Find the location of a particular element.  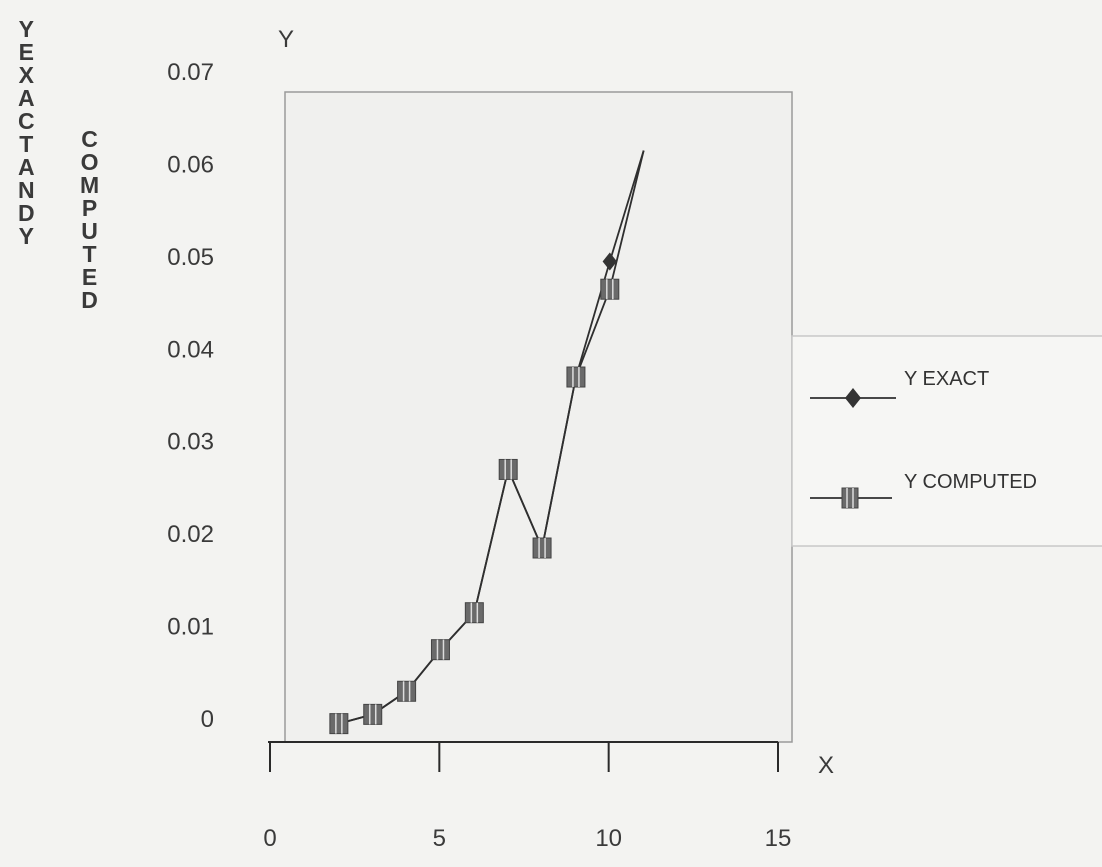

legend-box is located at coordinates (946, 441).